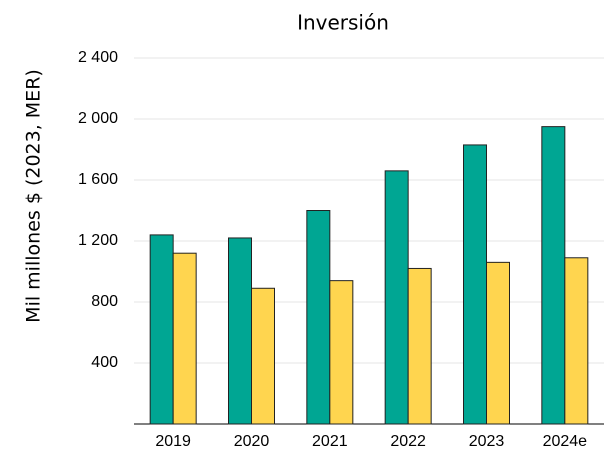 The width and height of the screenshot is (605, 453). Describe the element at coordinates (173, 441) in the screenshot. I see `x-tick-label: 2019` at that location.